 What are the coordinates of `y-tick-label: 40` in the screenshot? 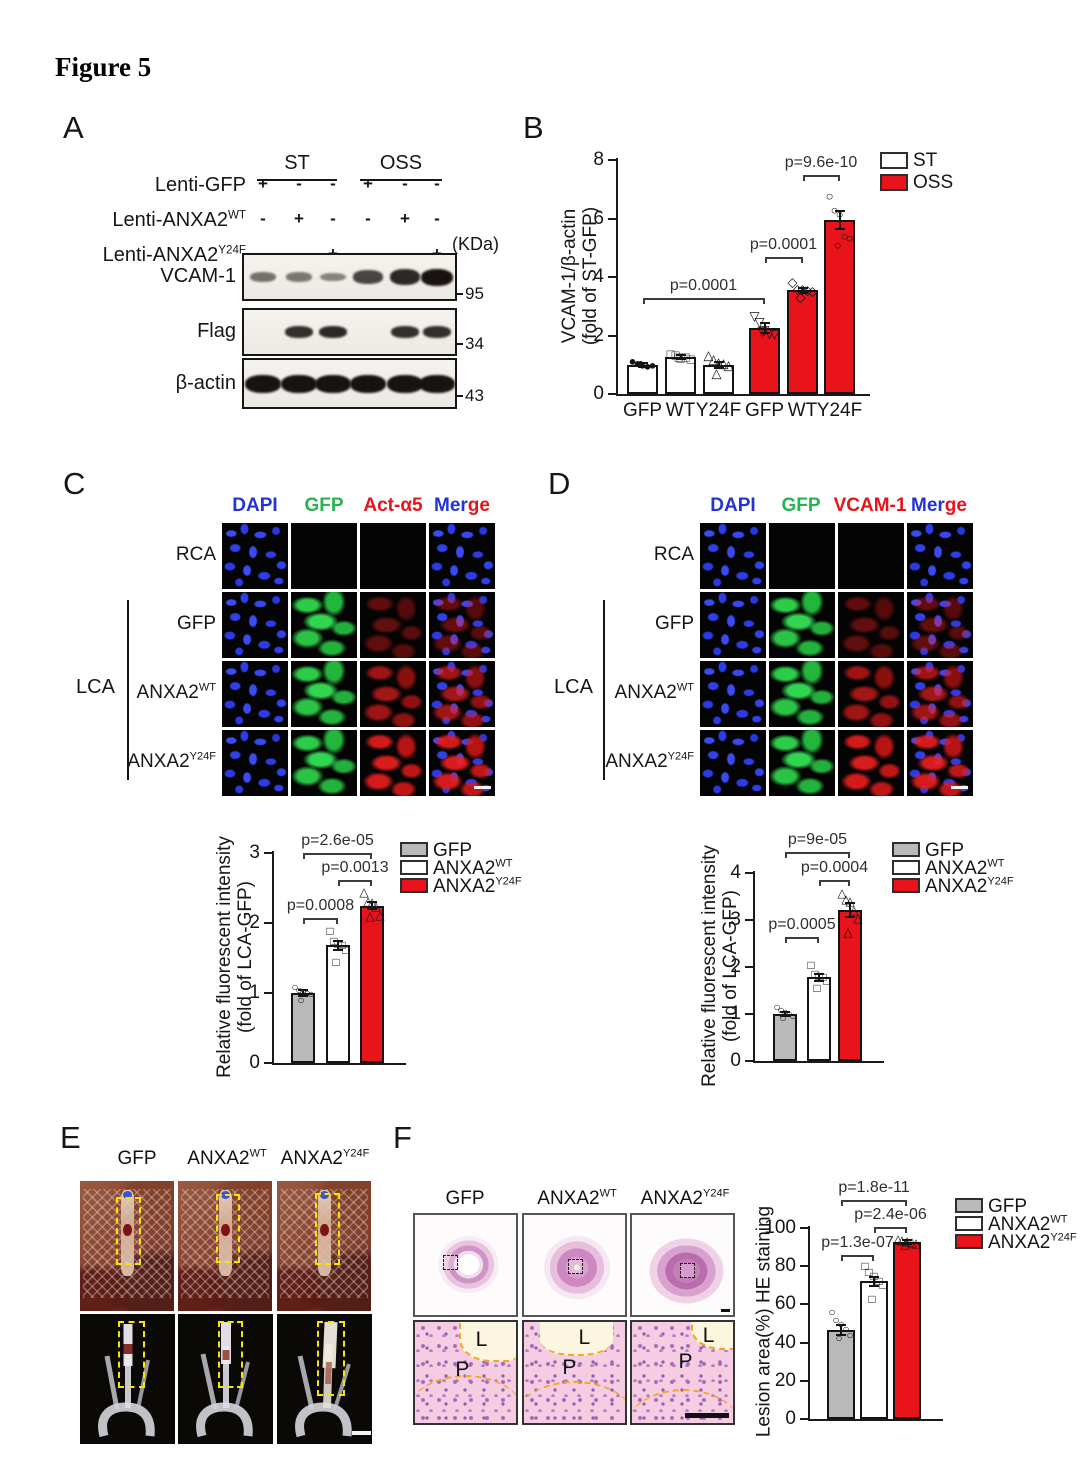 It's located at (785, 1342).